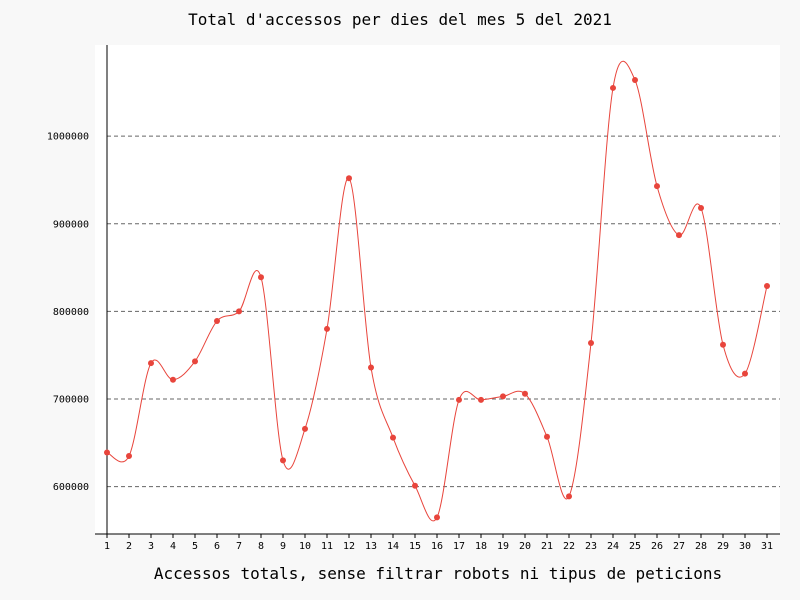 Image resolution: width=800 pixels, height=600 pixels. Describe the element at coordinates (195, 546) in the screenshot. I see `x-tick-label: 5` at that location.